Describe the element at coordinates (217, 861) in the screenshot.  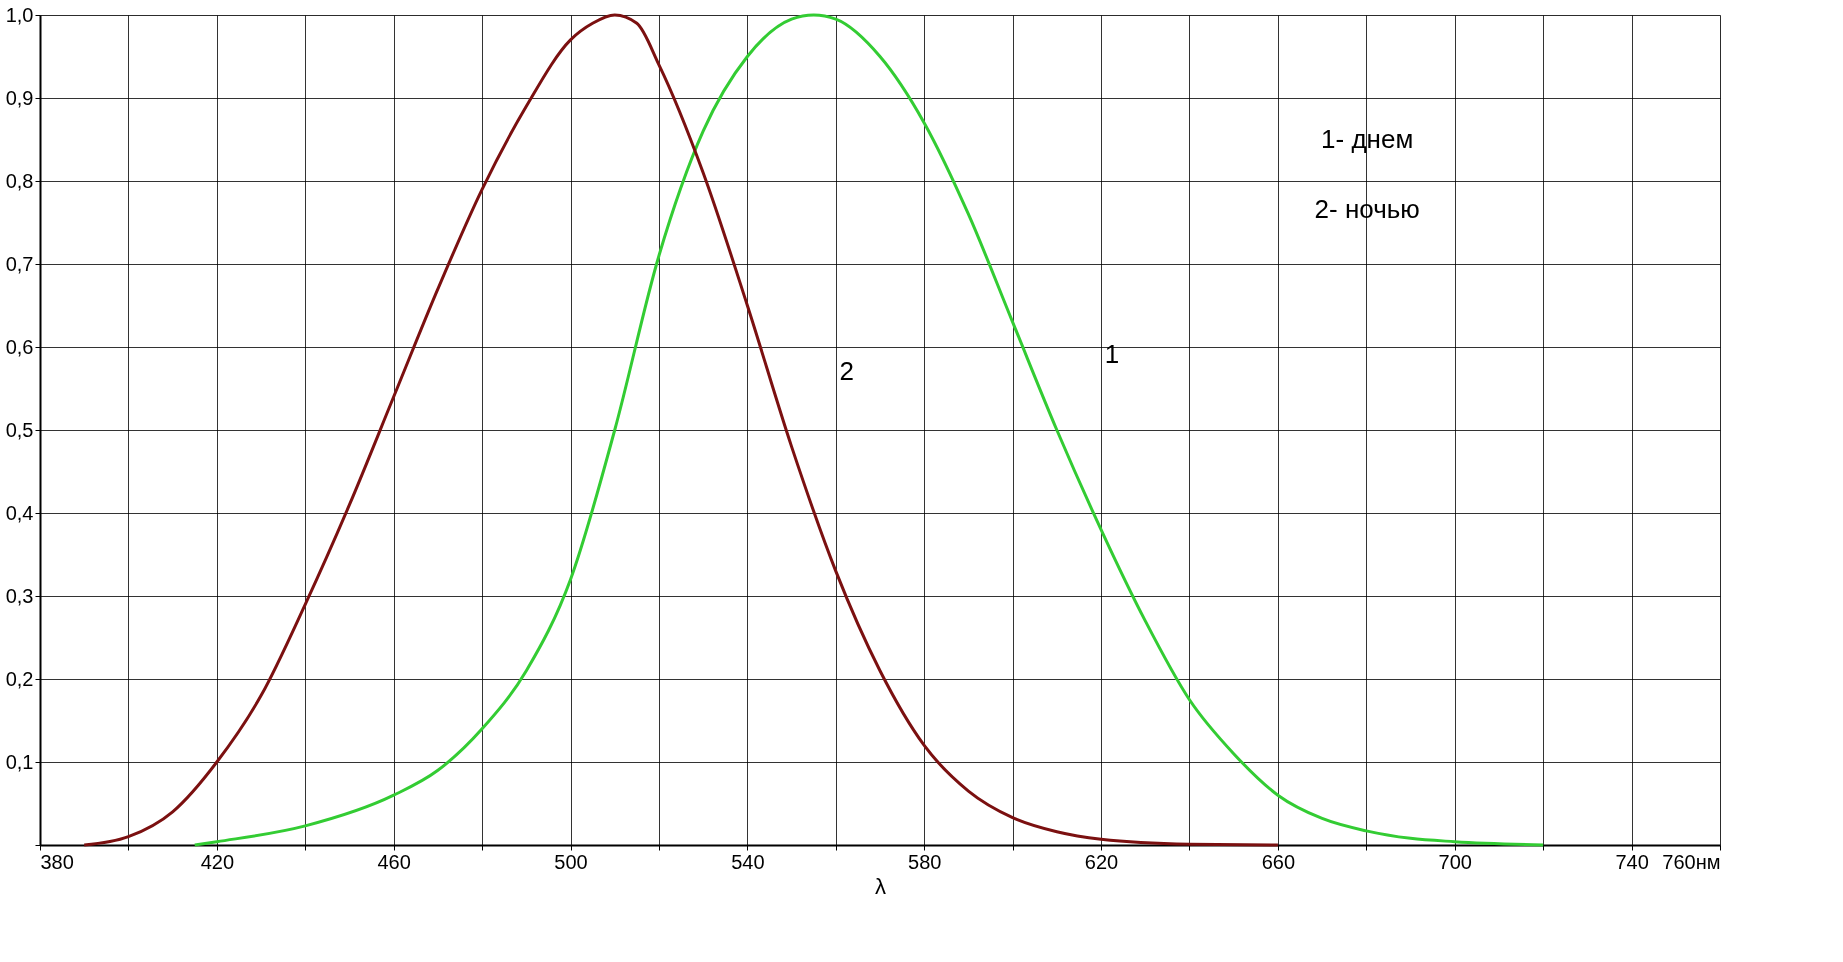
I see `x-tick-label: 420` at that location.